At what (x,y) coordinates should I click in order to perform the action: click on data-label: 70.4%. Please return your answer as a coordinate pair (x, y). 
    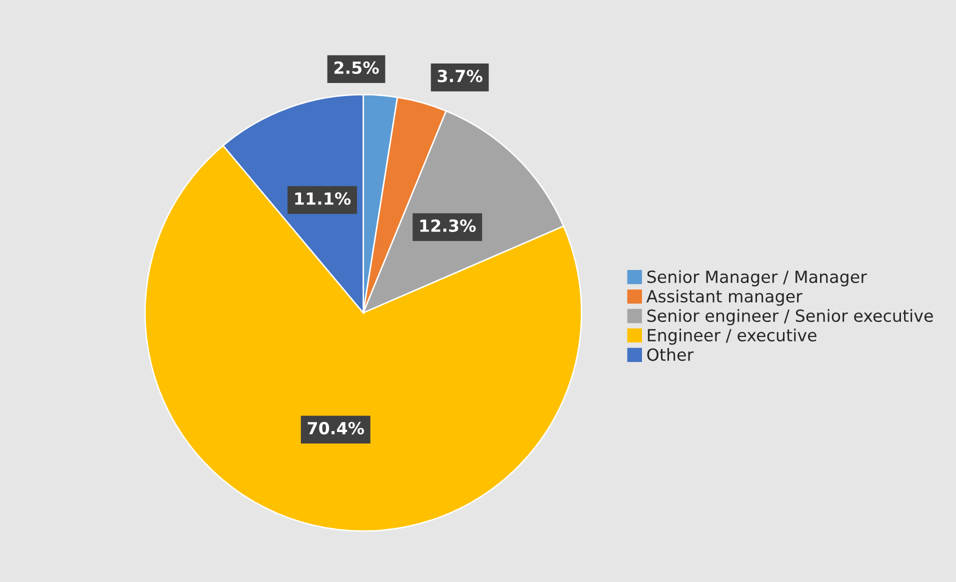
    Looking at the image, I should click on (336, 428).